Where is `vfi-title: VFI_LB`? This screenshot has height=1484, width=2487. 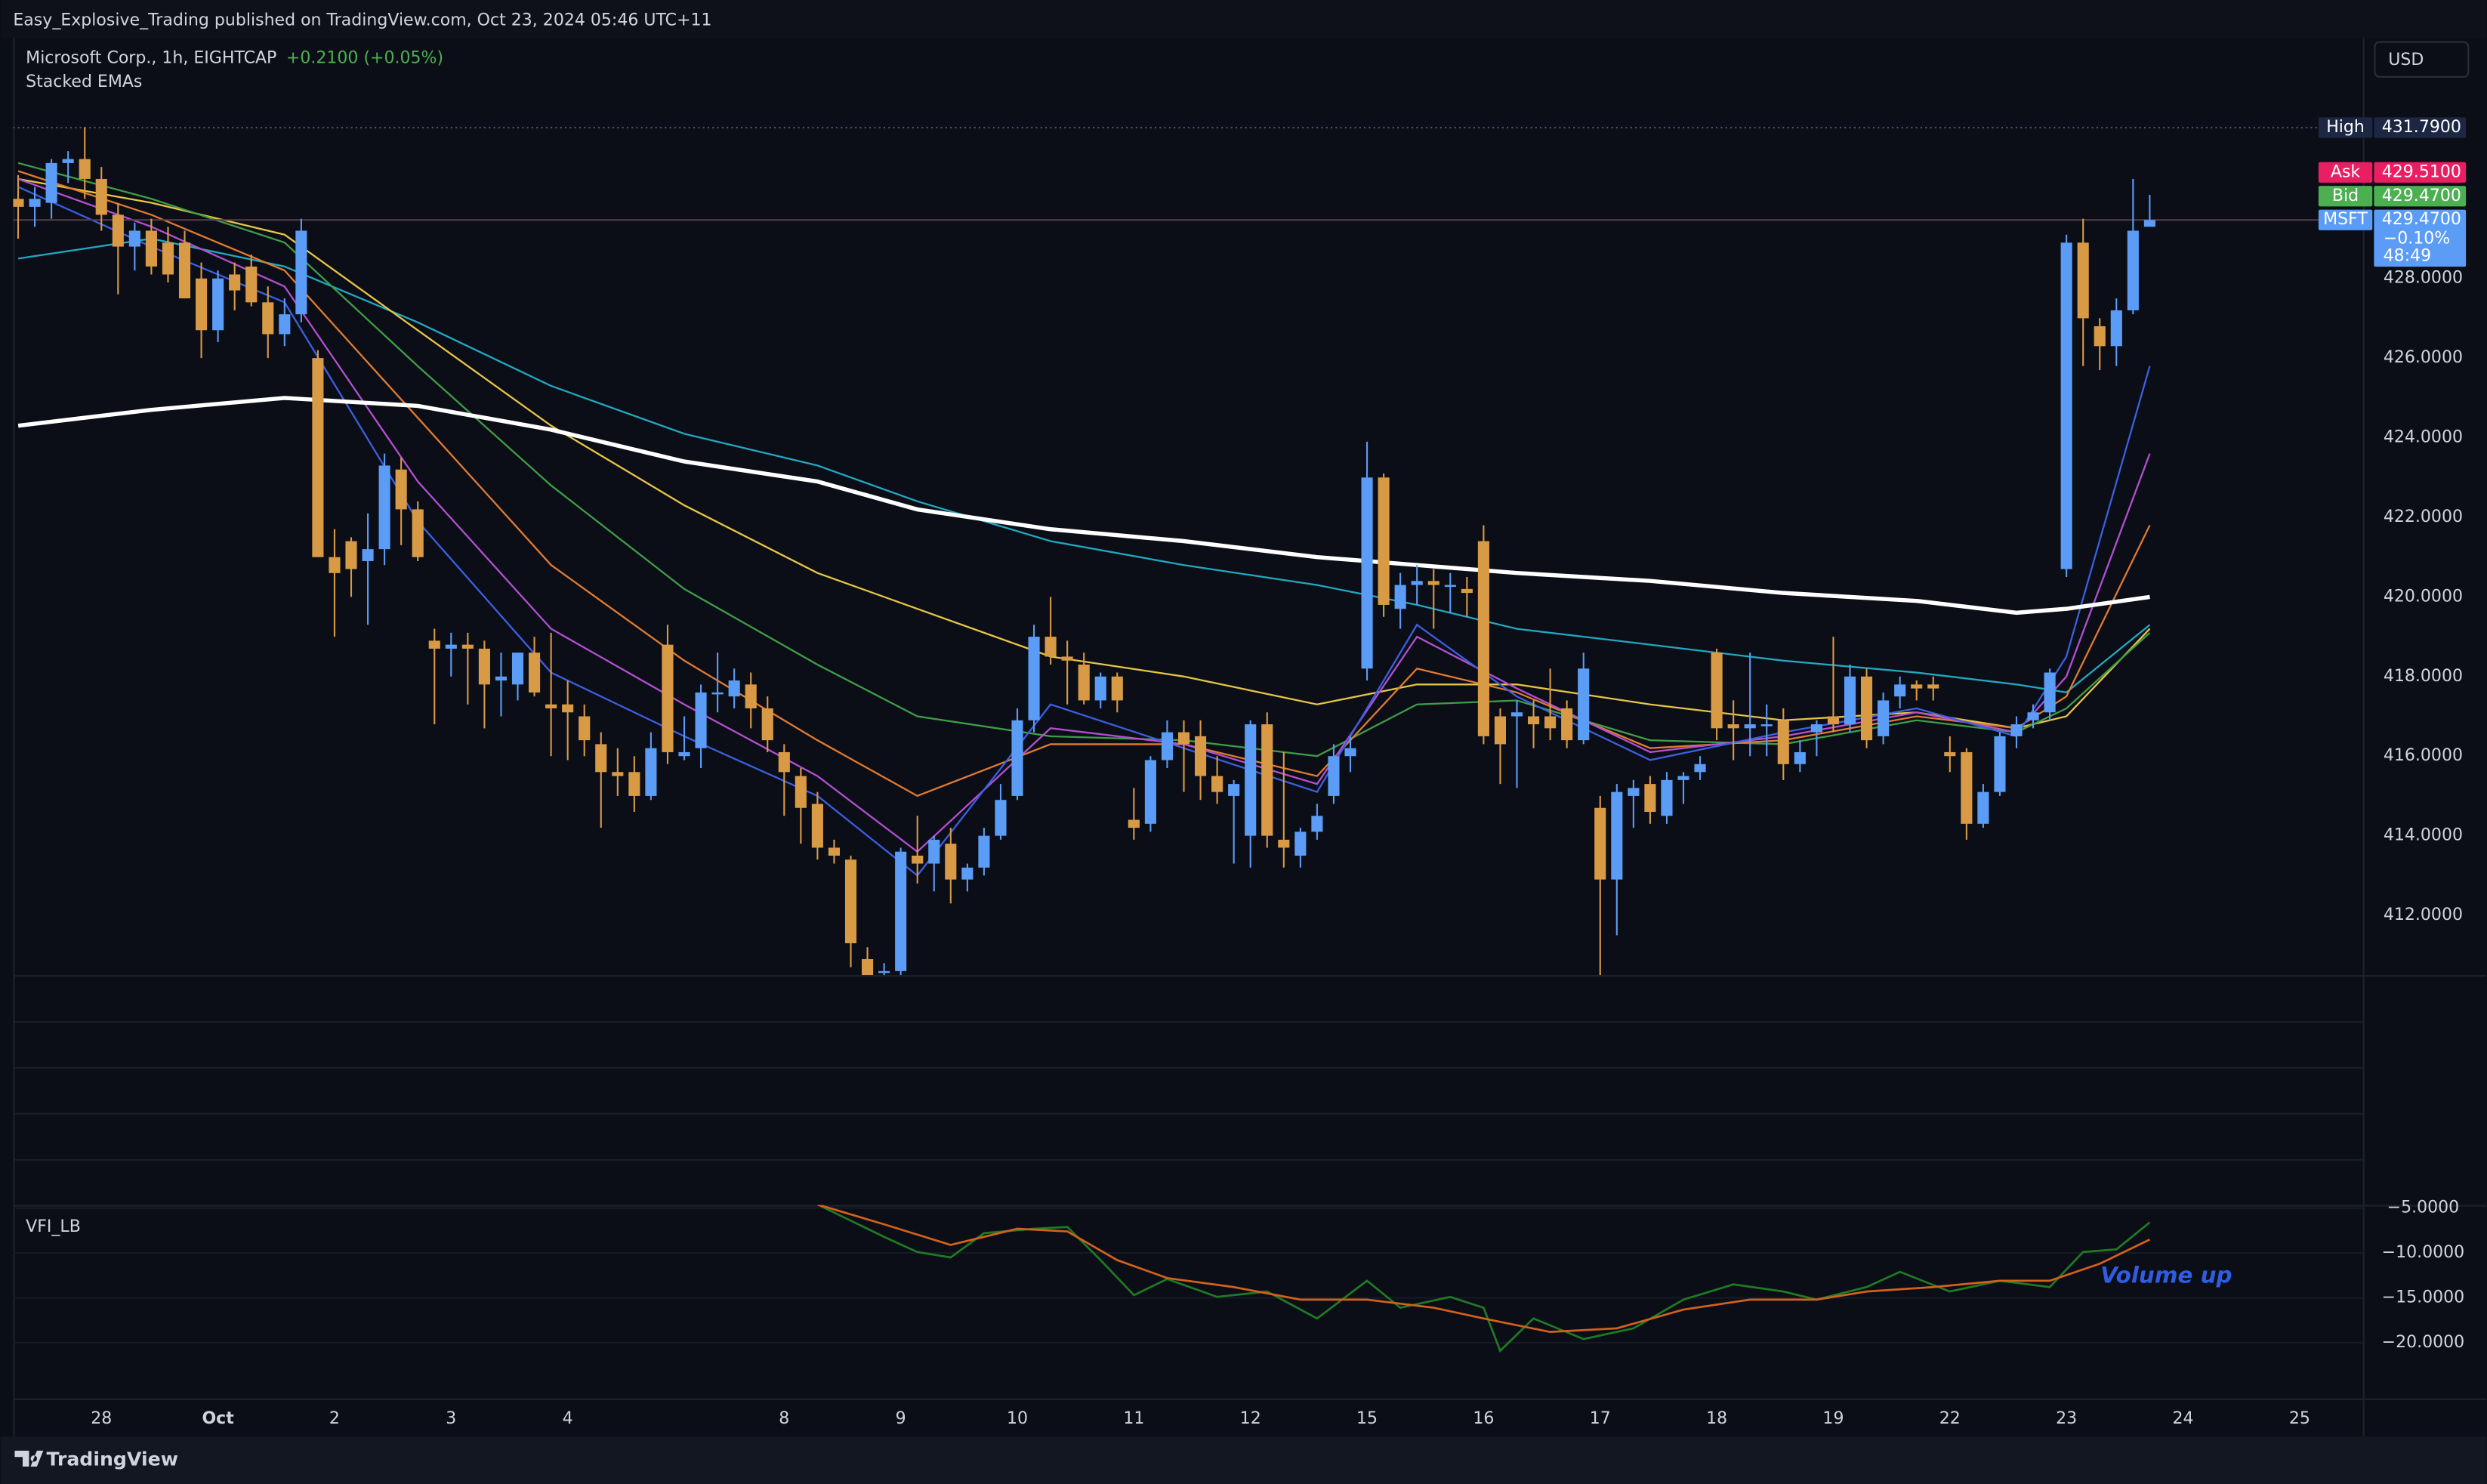
vfi-title: VFI_LB is located at coordinates (53, 1226).